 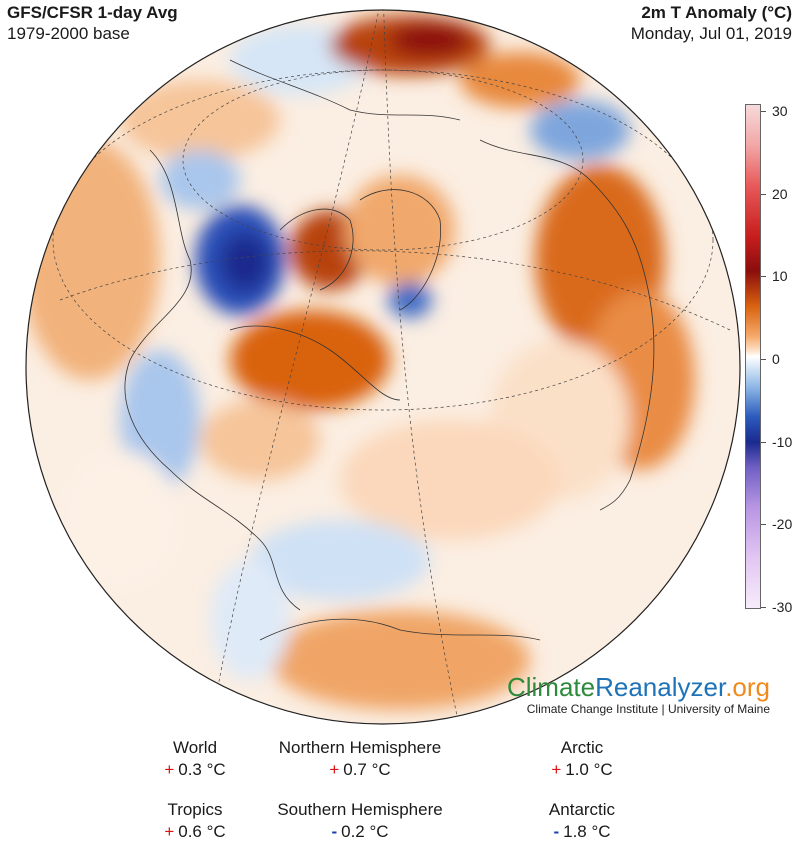 What do you see at coordinates (753, 356) in the screenshot?
I see `colorbar` at bounding box center [753, 356].